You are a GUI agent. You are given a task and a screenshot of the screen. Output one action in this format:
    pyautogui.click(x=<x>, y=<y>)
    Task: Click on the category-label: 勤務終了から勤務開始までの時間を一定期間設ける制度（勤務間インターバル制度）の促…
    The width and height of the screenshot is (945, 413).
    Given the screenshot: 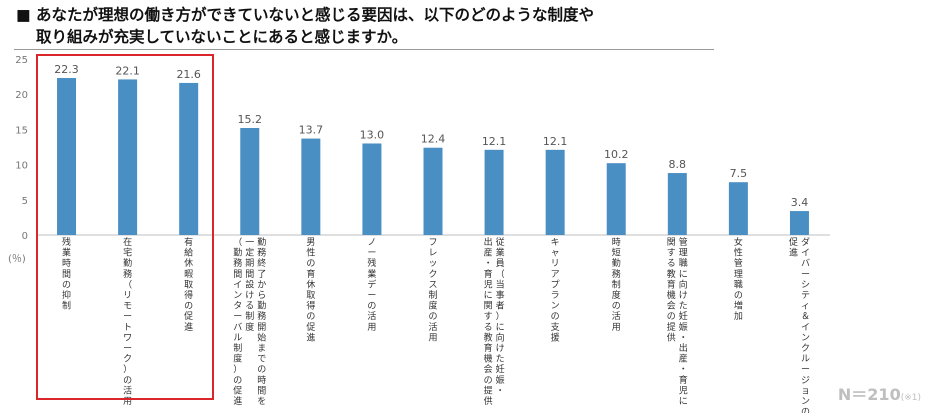 What is the action you would take?
    pyautogui.click(x=249, y=321)
    